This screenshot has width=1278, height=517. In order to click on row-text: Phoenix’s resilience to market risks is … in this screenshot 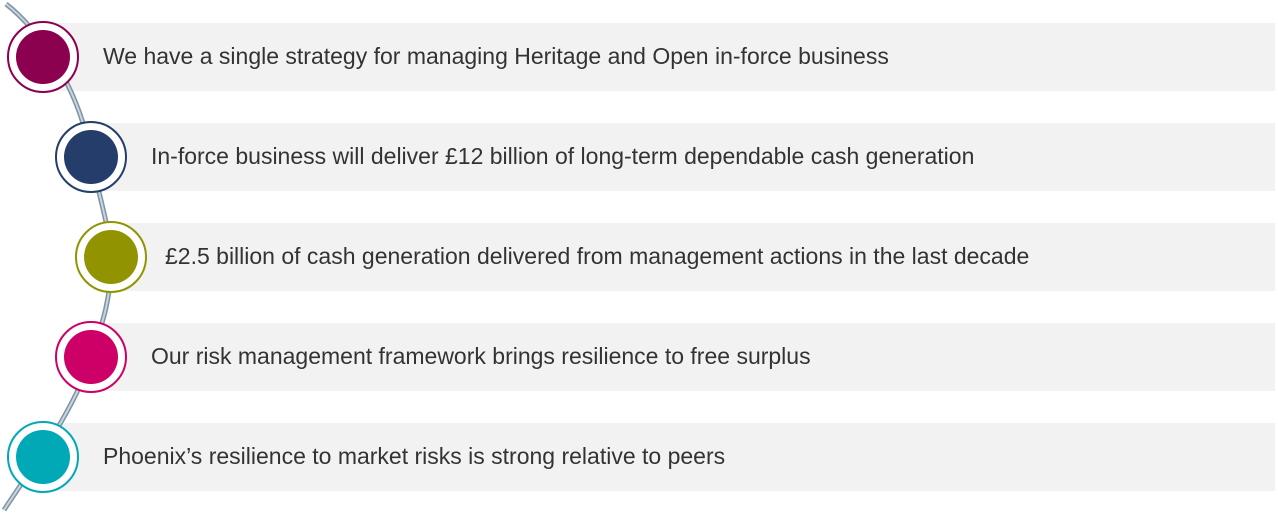, I will do `click(414, 456)`.